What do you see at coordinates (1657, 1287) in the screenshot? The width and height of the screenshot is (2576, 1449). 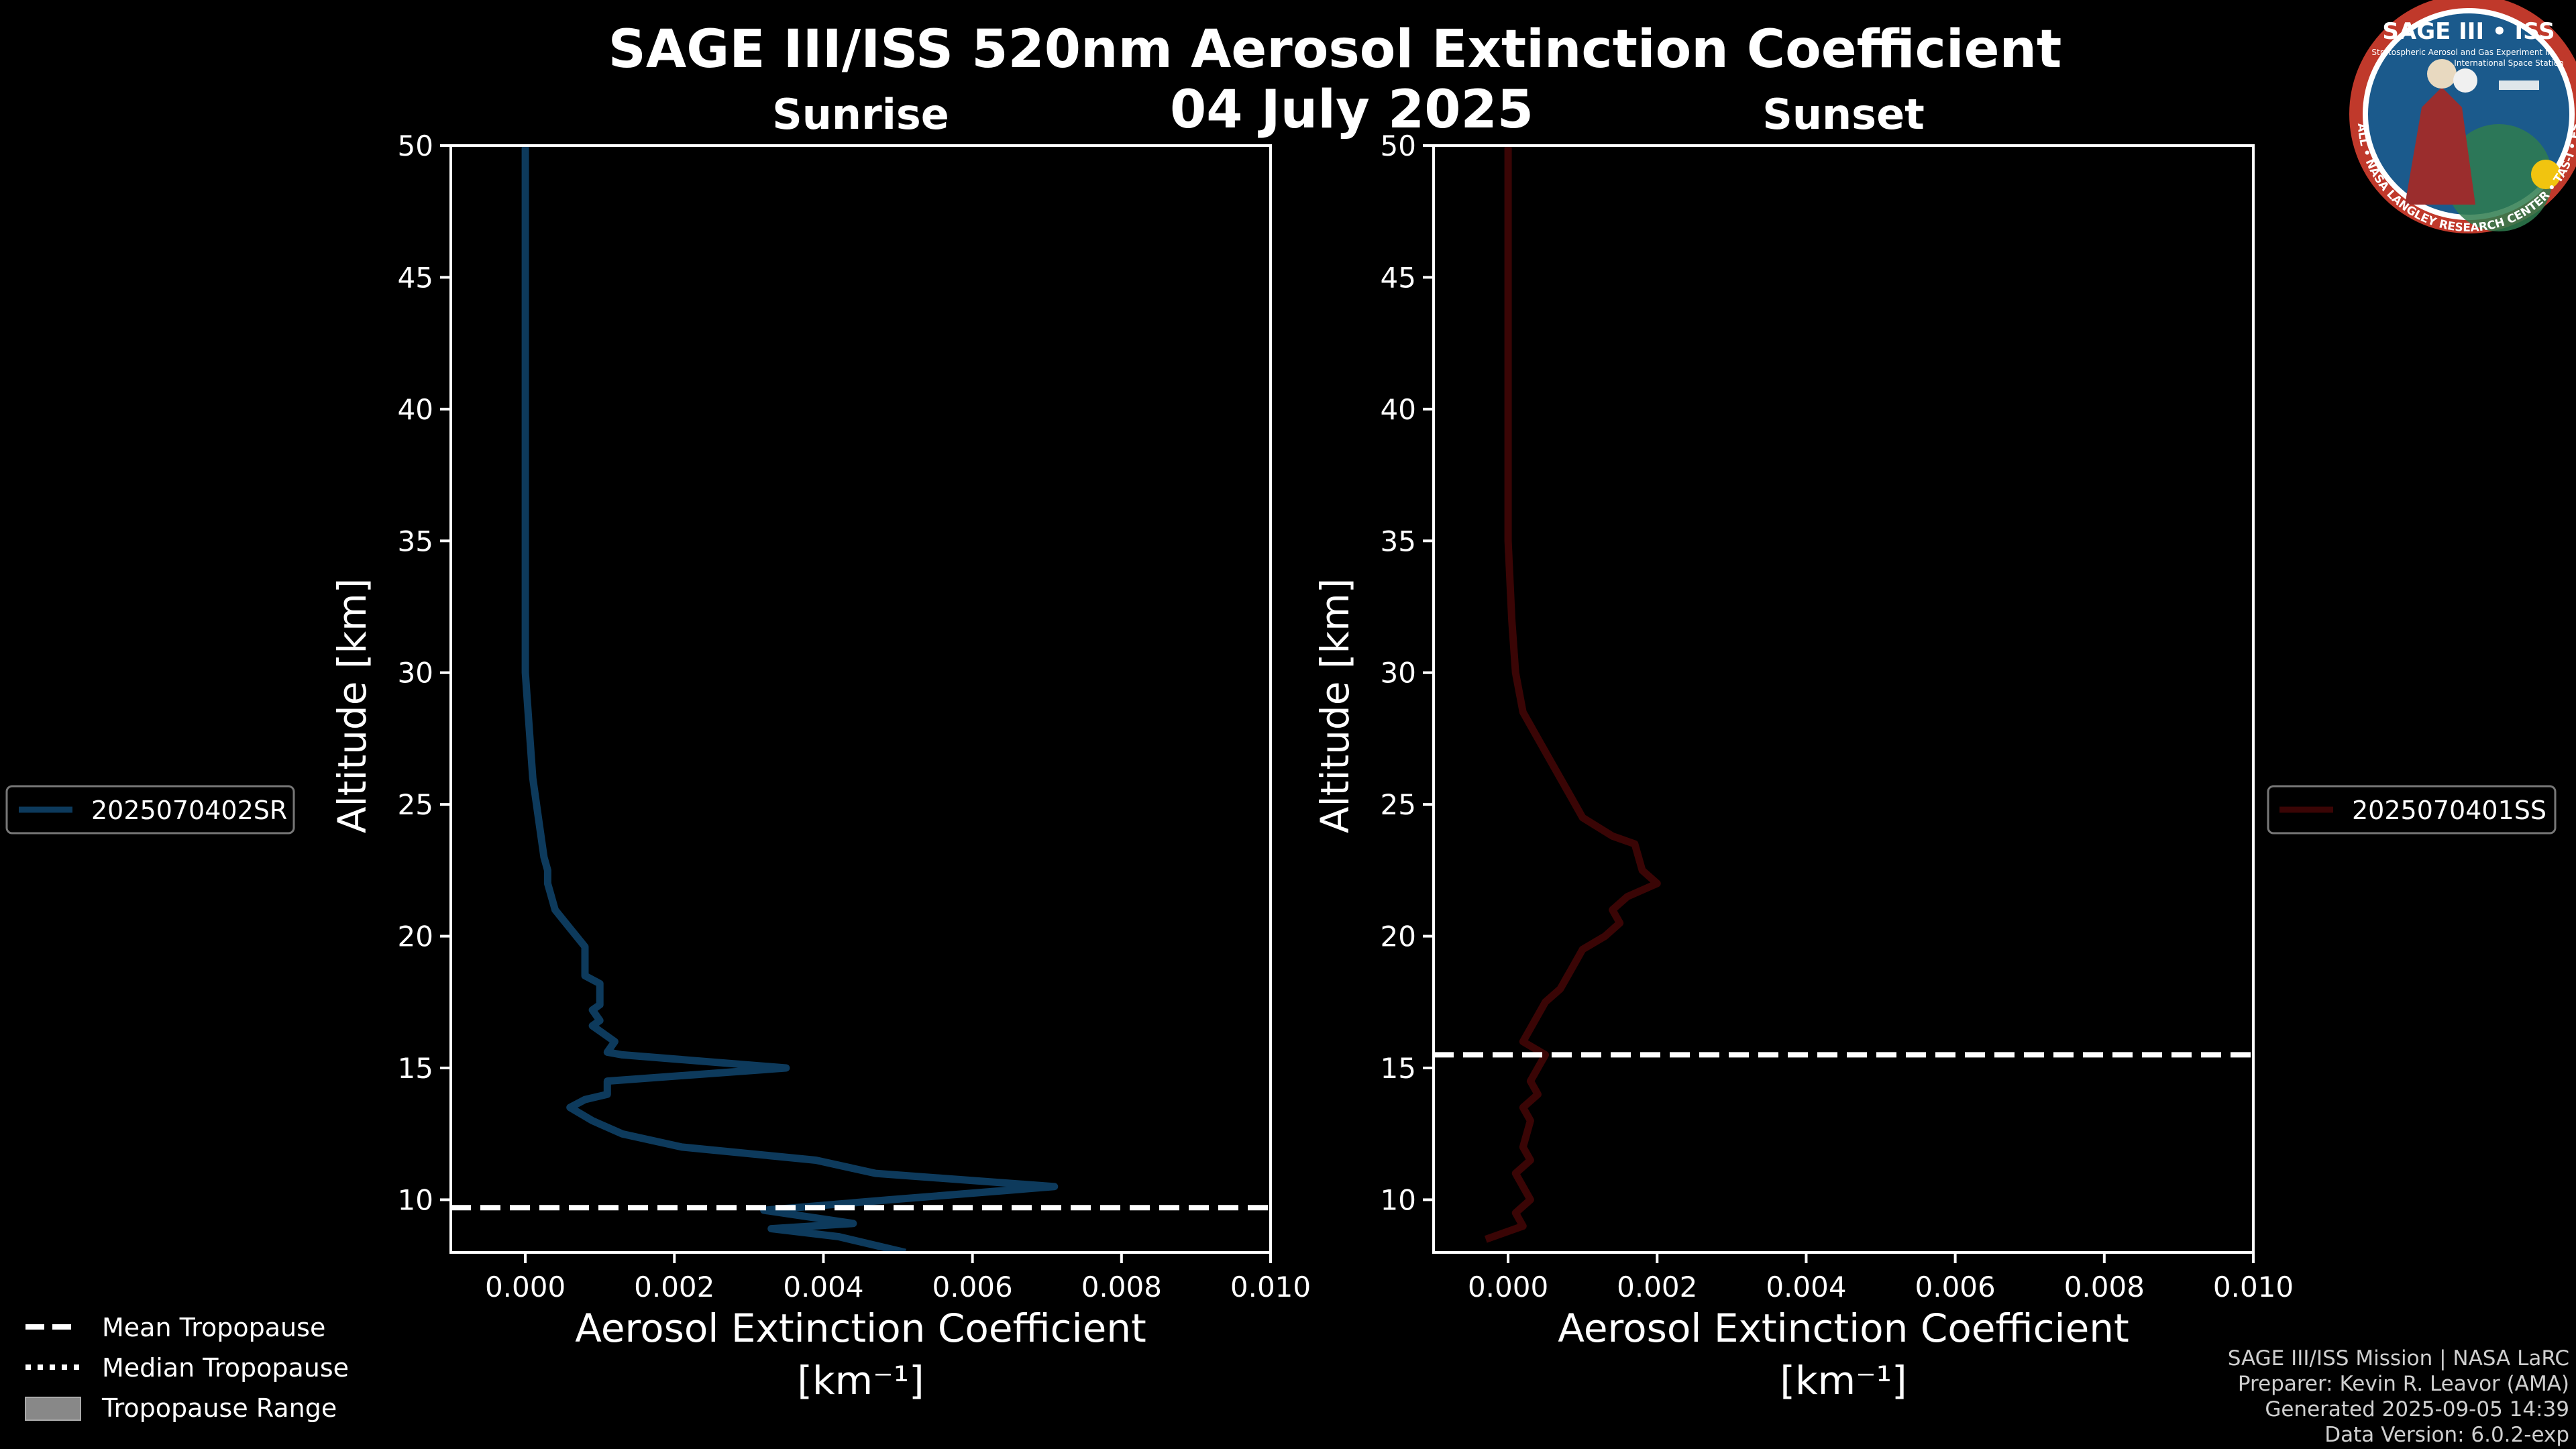 I see `sunset-xtick-label: 0.002` at bounding box center [1657, 1287].